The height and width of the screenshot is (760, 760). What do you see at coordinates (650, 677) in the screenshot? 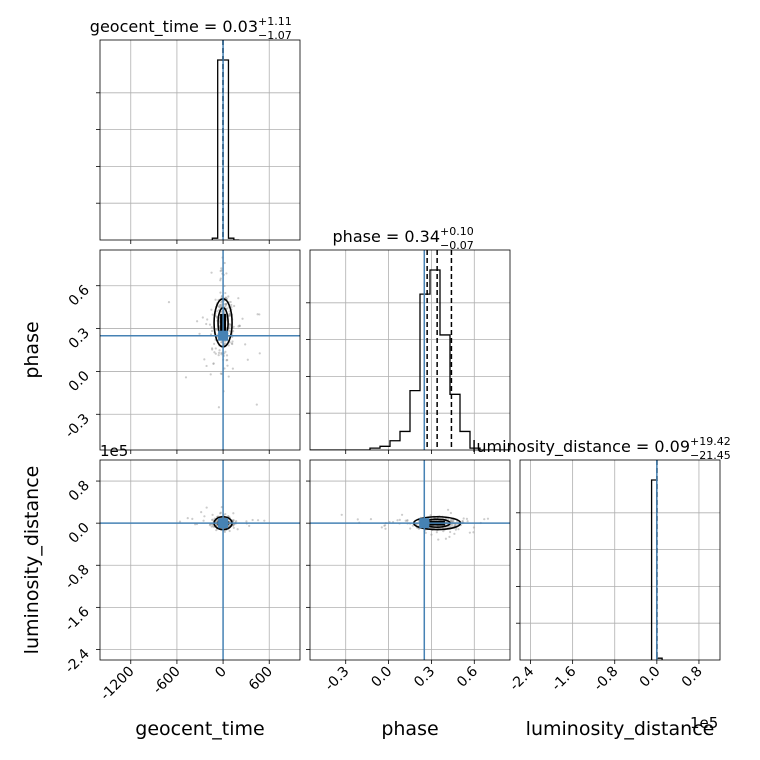
I see `x-tick-label: 0.0` at bounding box center [650, 677].